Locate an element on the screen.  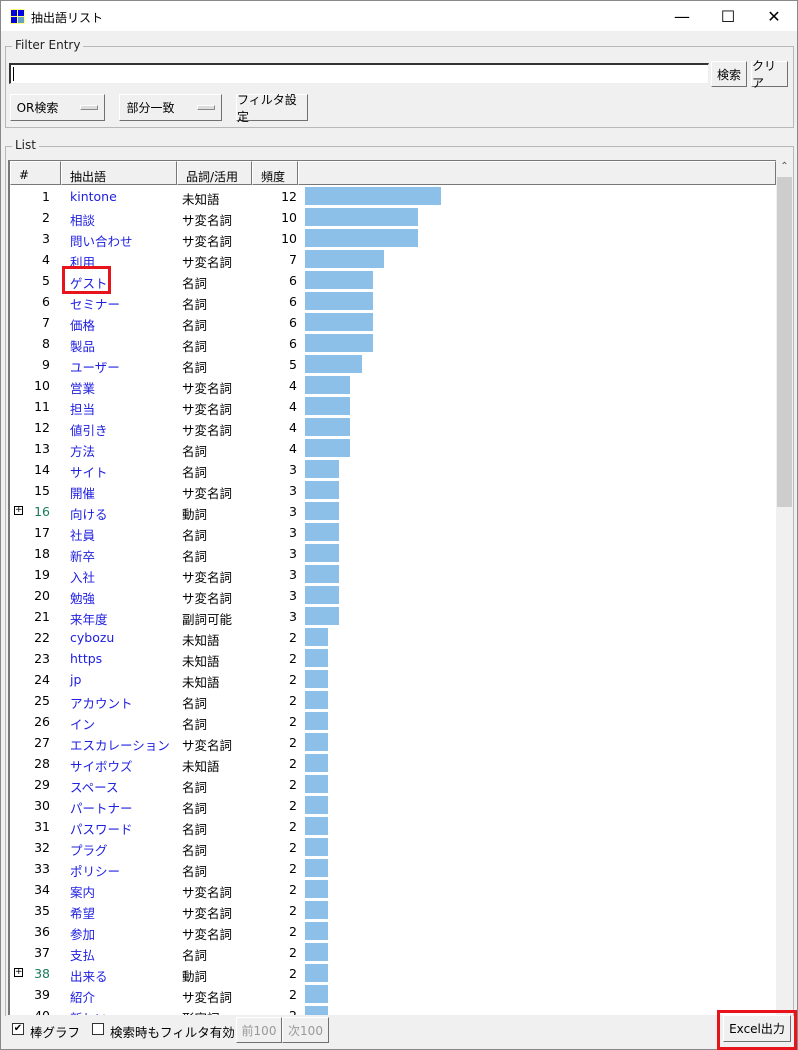
row-word: サイト is located at coordinates (89, 472).